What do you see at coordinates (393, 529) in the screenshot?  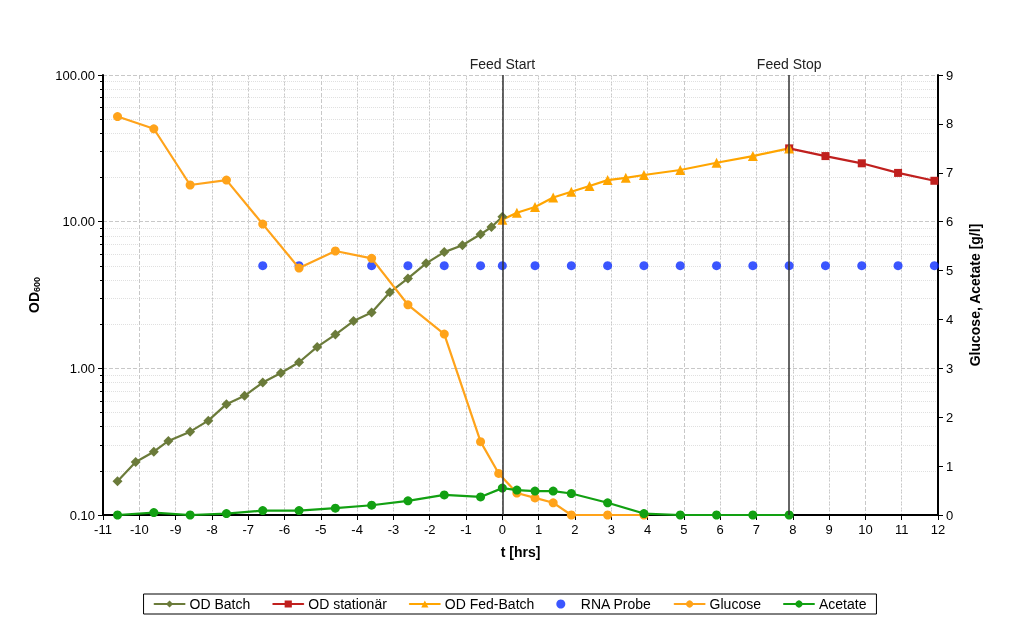 I see `x-tick-label: -3` at bounding box center [393, 529].